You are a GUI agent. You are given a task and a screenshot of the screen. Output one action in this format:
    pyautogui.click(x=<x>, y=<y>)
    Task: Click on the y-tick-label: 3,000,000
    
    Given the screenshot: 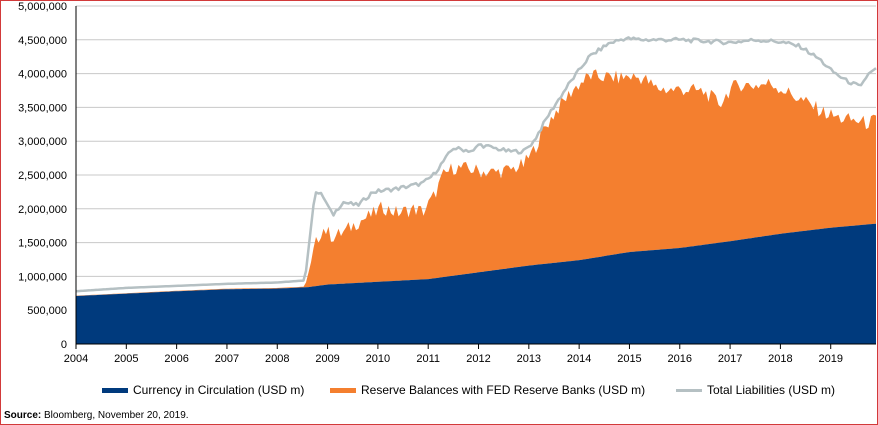 What is the action you would take?
    pyautogui.click(x=42, y=142)
    